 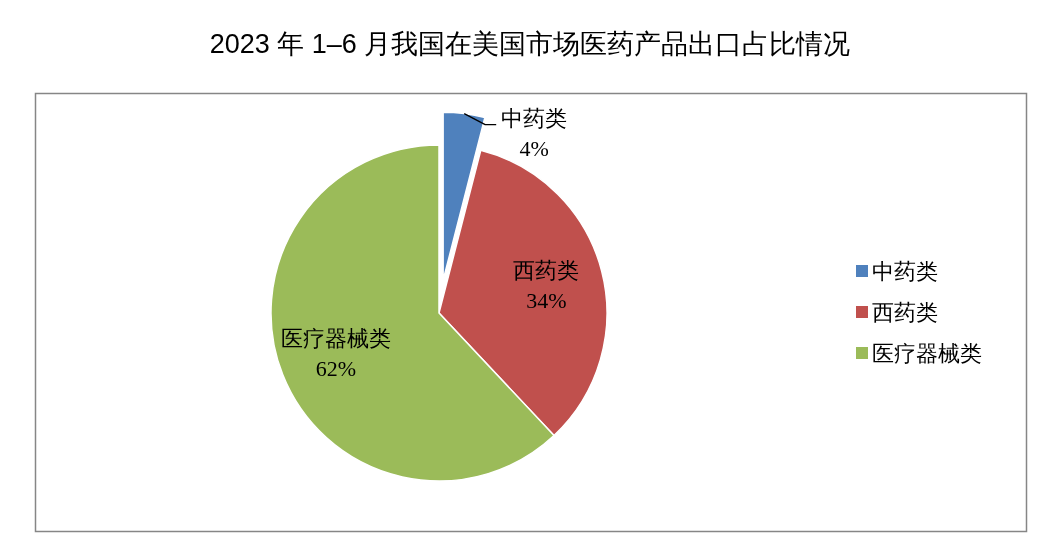 What do you see at coordinates (534, 149) in the screenshot?
I see `data-label: 4%` at bounding box center [534, 149].